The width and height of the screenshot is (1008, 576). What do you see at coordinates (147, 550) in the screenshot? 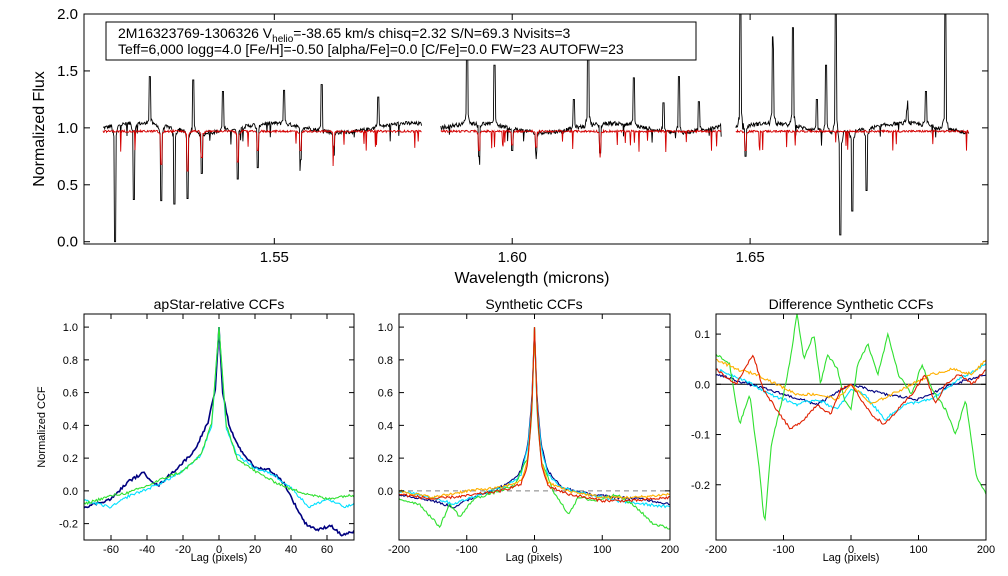
I see `apstar-xtick-label: -40` at bounding box center [147, 550].